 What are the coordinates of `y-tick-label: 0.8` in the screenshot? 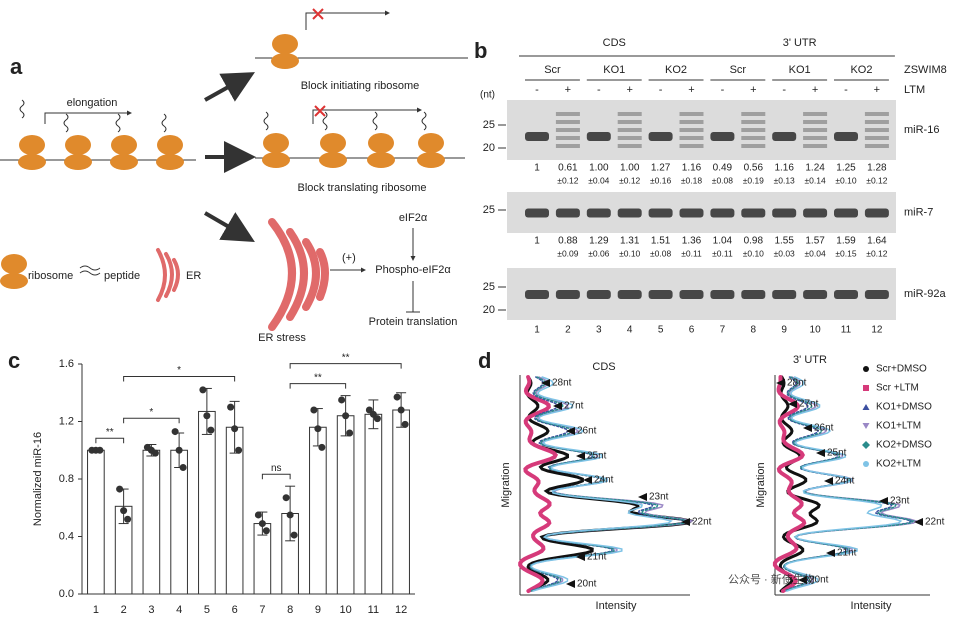 It's located at (66, 479).